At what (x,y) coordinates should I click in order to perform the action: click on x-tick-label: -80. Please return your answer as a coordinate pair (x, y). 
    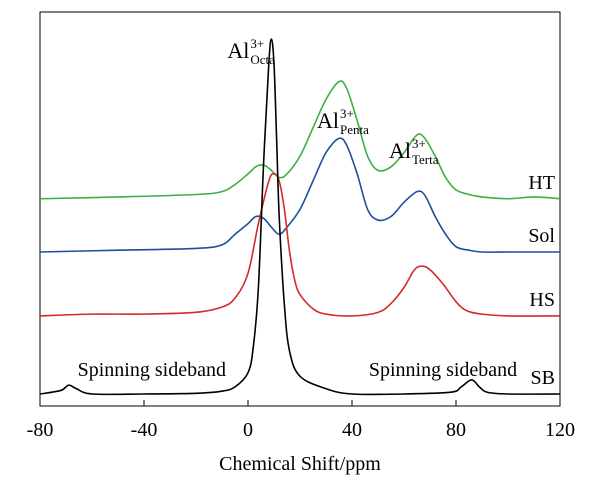
    Looking at the image, I should click on (40, 430).